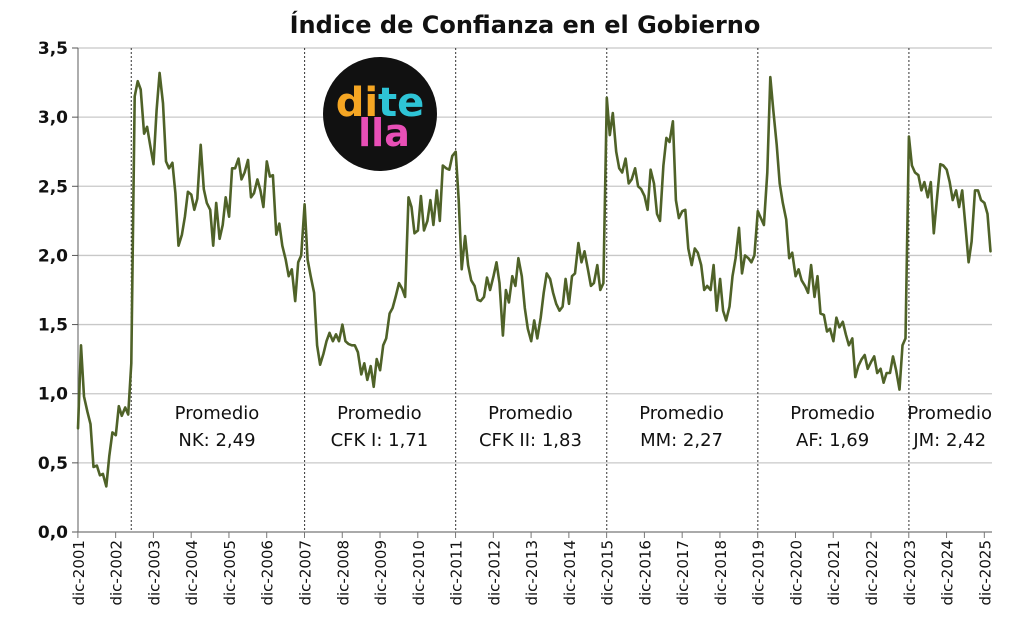 Image resolution: width=1021 pixels, height=639 pixels. Describe the element at coordinates (721, 573) in the screenshot. I see `x-tick-label: dic-2018` at that location.